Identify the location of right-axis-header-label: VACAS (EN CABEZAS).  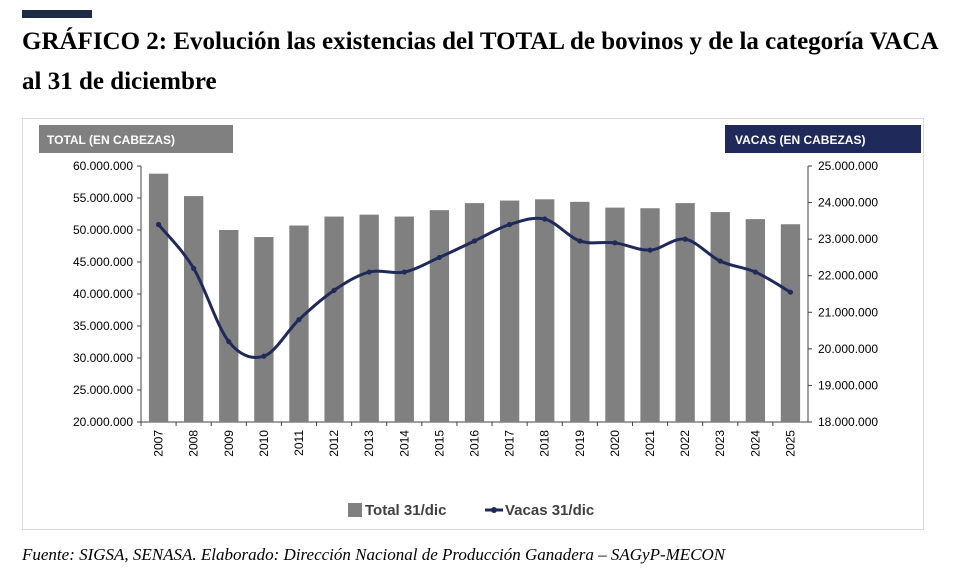
(800, 140).